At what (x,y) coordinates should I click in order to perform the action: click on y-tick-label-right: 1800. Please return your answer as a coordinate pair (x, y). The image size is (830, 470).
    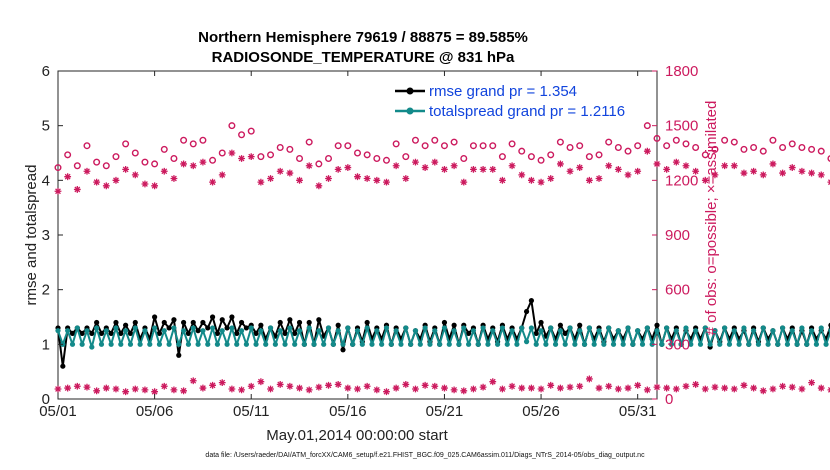
    Looking at the image, I should click on (681, 71).